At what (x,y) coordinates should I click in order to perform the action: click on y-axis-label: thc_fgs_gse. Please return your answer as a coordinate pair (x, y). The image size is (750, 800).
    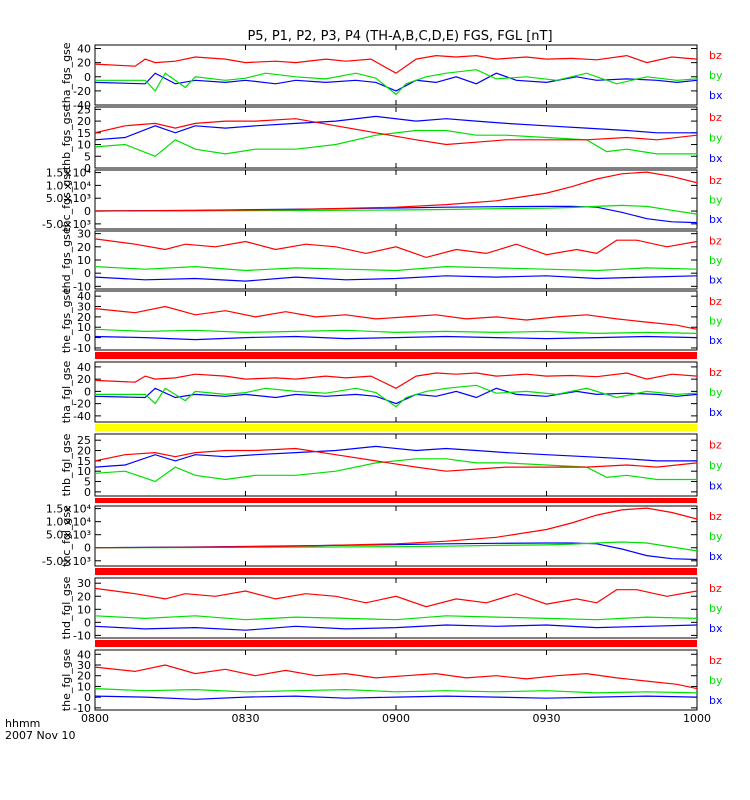
    Looking at the image, I should click on (66, 199).